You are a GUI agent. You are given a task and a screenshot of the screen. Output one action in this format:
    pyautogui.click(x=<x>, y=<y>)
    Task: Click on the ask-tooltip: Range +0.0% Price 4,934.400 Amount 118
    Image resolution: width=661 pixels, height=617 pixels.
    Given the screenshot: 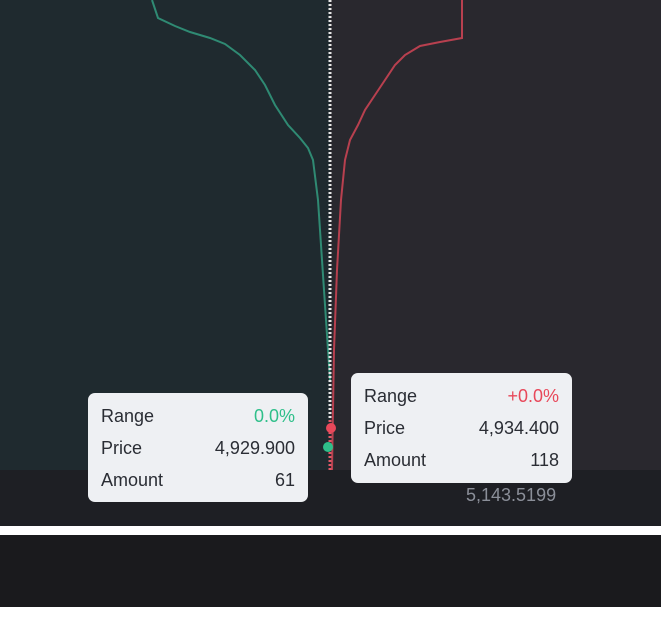 What is the action you would take?
    pyautogui.click(x=461, y=428)
    